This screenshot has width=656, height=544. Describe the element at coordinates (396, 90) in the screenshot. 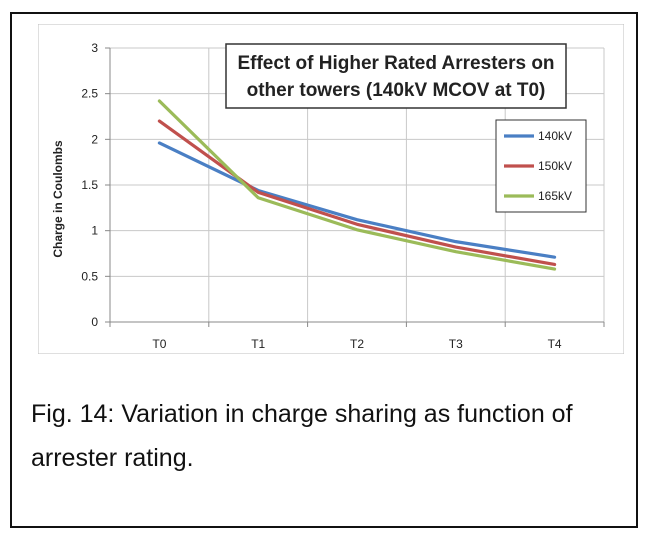

I see `chart-title-line-2: other towers (140kV MCOV at T0)` at that location.